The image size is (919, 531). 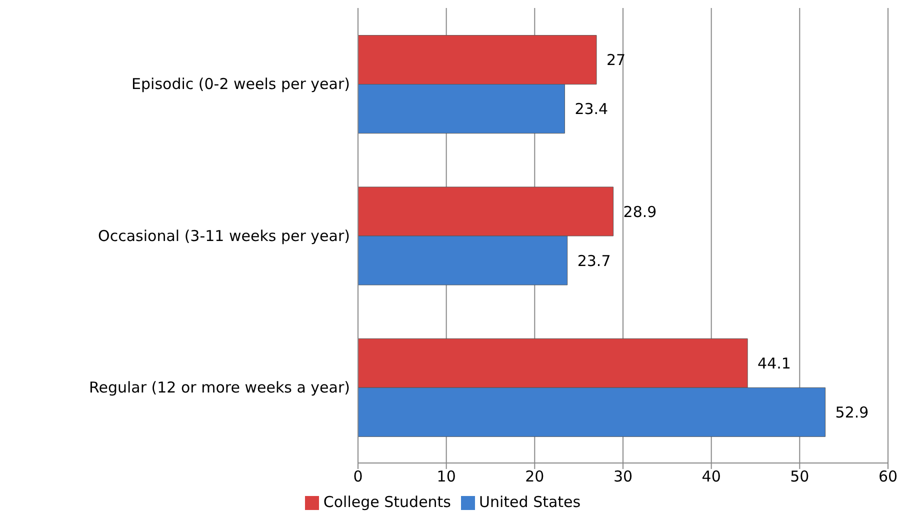 What do you see at coordinates (711, 477) in the screenshot?
I see `x-tick-label: 40` at bounding box center [711, 477].